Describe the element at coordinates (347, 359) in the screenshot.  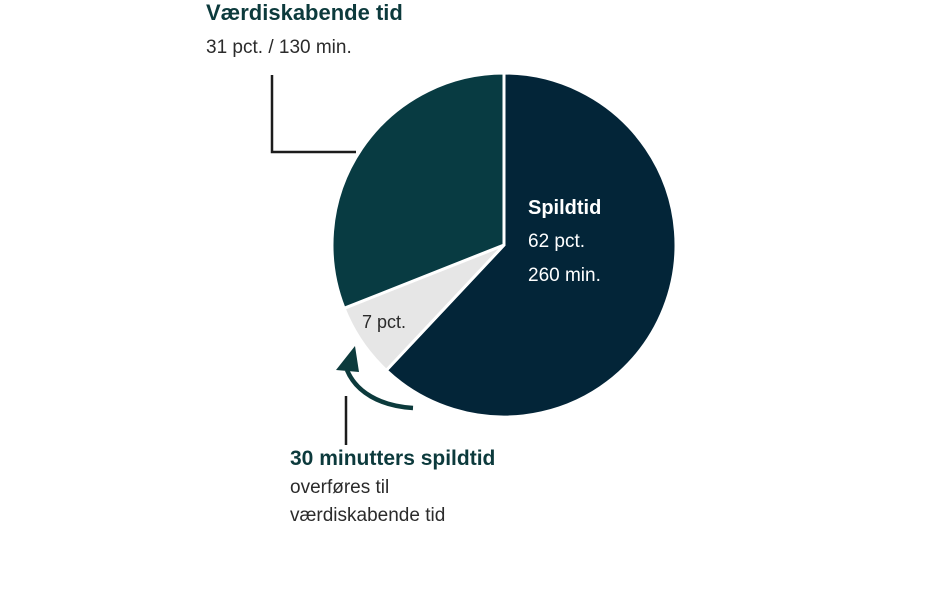
I see `transfer-arrowhead` at that location.